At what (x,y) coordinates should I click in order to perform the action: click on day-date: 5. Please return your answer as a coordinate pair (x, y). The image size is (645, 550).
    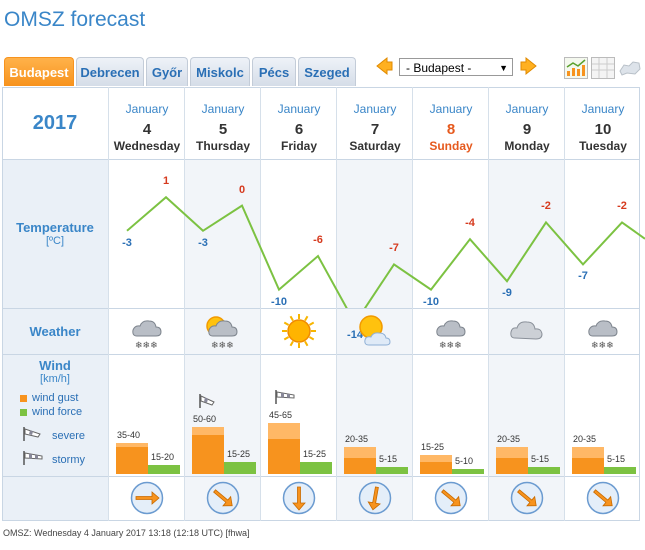
    Looking at the image, I should click on (223, 129).